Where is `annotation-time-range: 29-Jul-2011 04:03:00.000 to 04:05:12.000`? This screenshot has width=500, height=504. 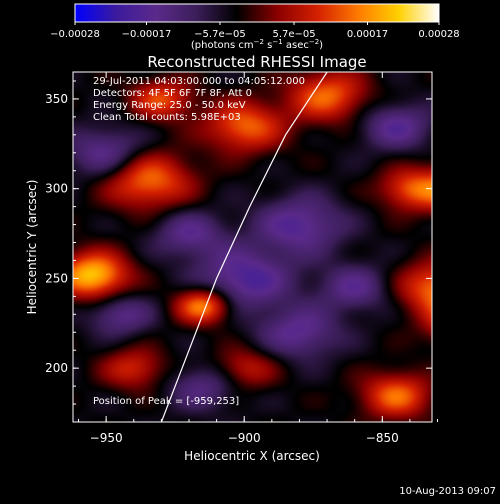
annotation-time-range: 29-Jul-2011 04:03:00.000 to 04:05:12.000 is located at coordinates (199, 81).